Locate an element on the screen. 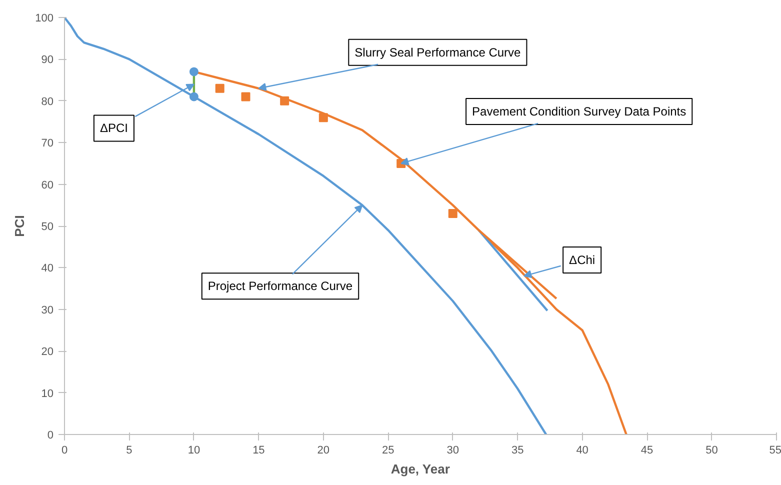 This screenshot has height=485, width=781. x-tick-label: 40 is located at coordinates (582, 450).